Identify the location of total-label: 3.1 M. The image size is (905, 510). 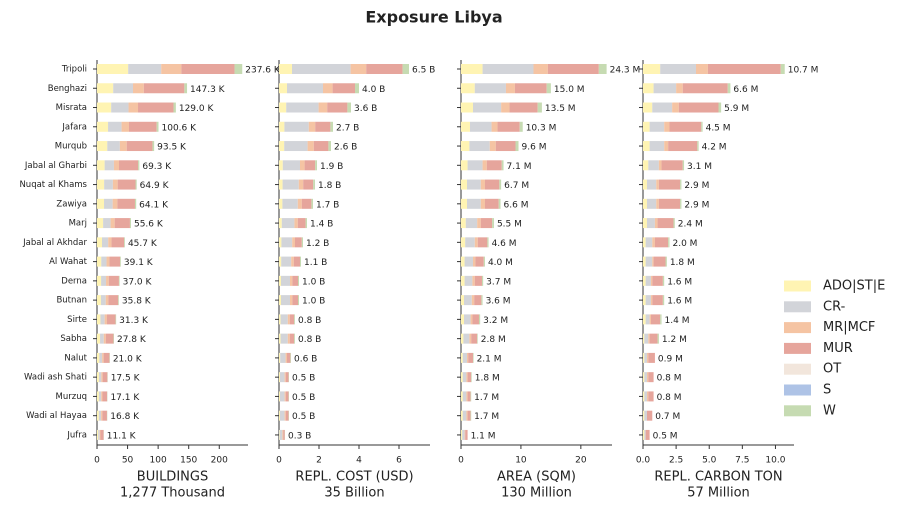
(699, 167).